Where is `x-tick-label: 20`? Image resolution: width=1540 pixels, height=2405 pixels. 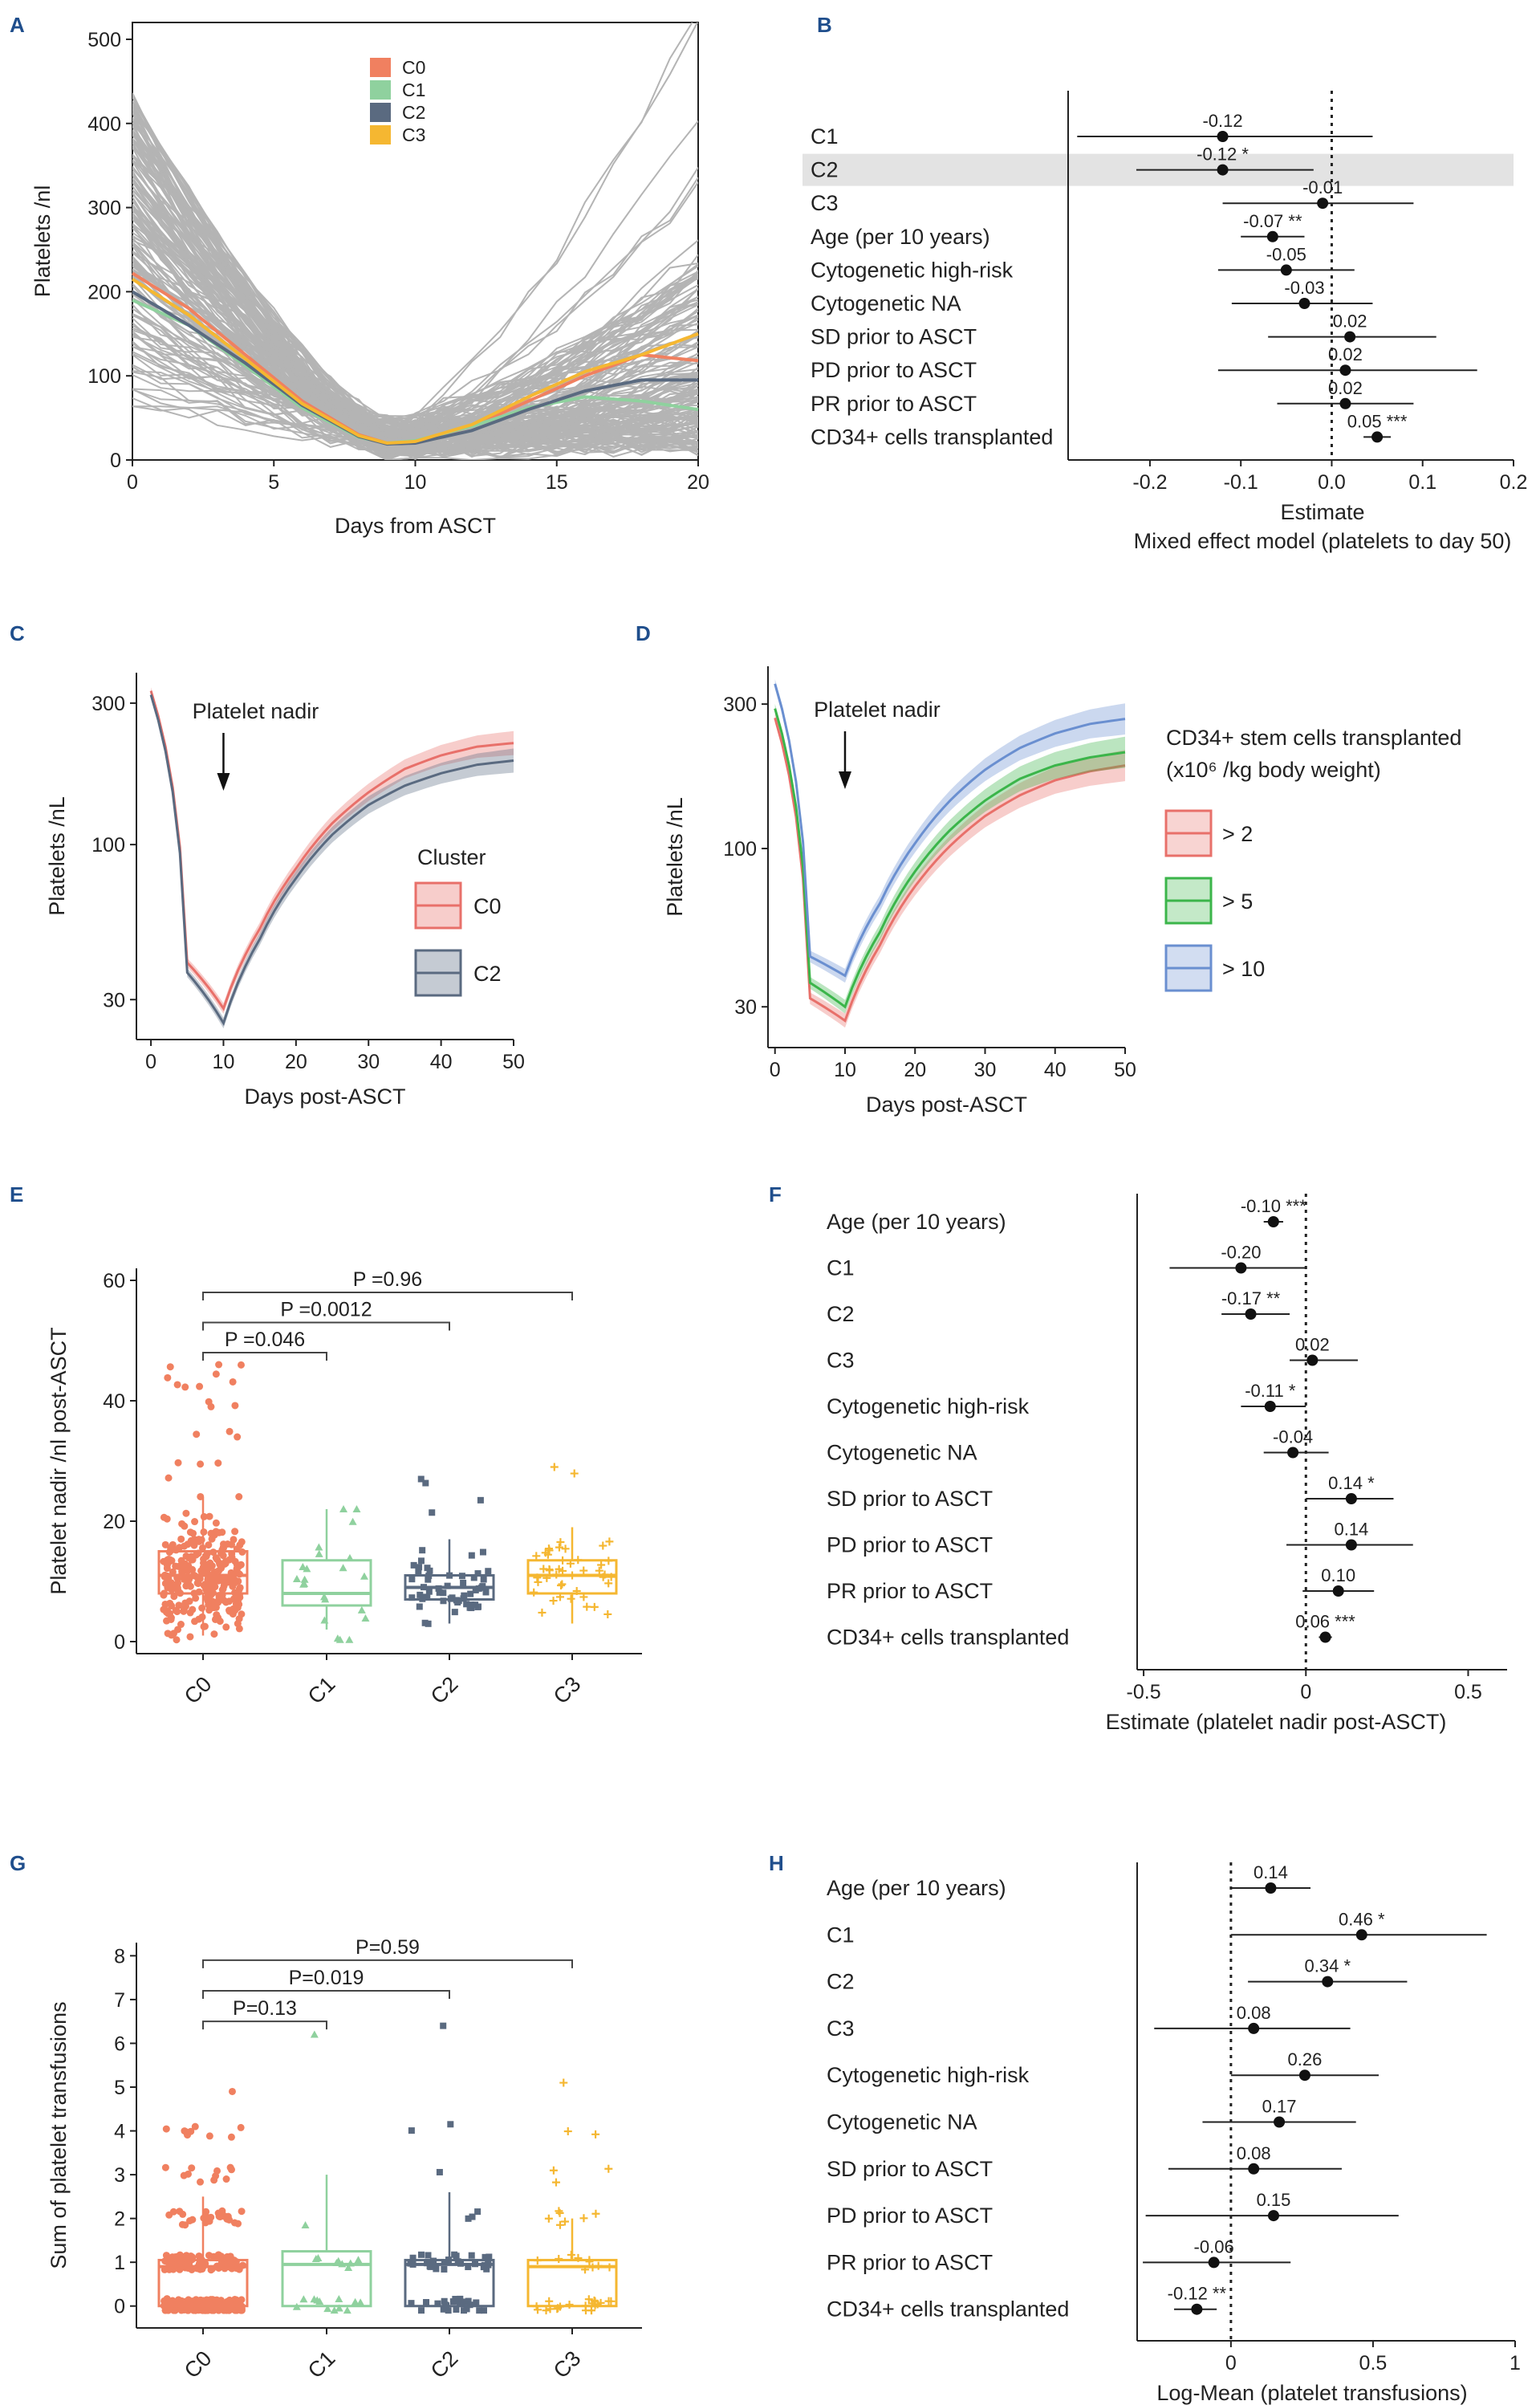 x-tick-label: 20 is located at coordinates (915, 1070).